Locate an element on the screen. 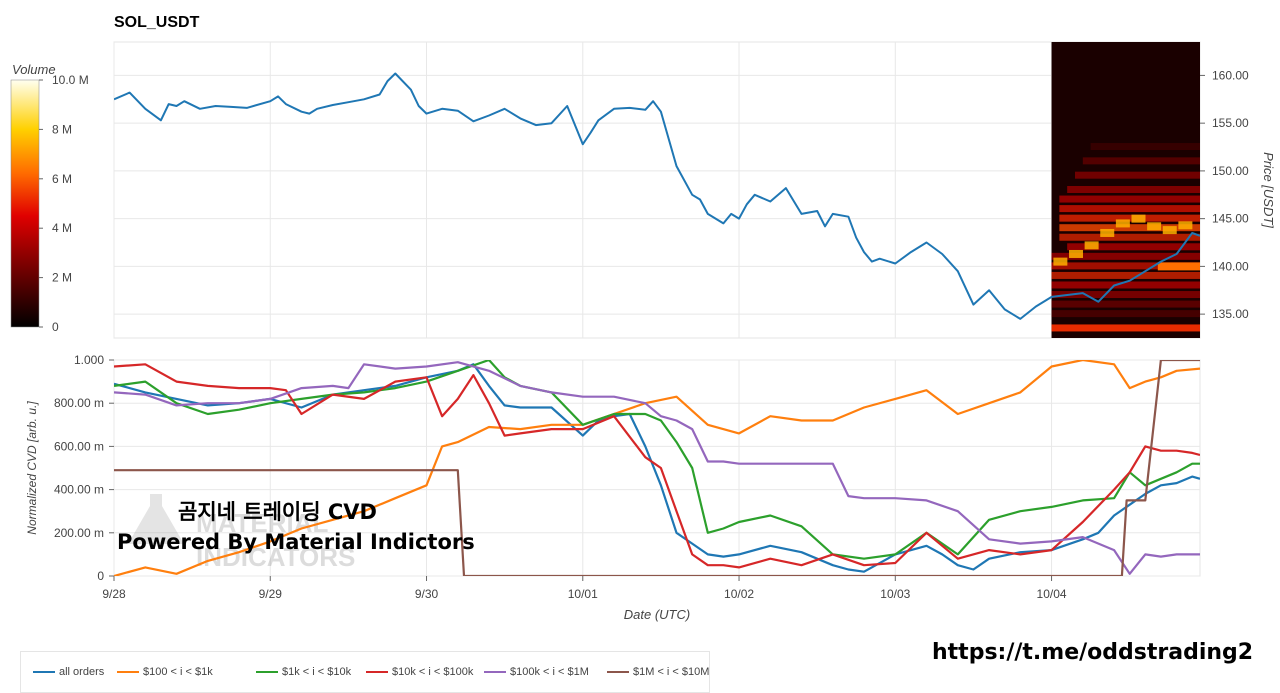  cvd-y-ticks: 0 200.00 m 400.00 m 600.00 m 800.00 m 1.000 is located at coordinates (84, 468).